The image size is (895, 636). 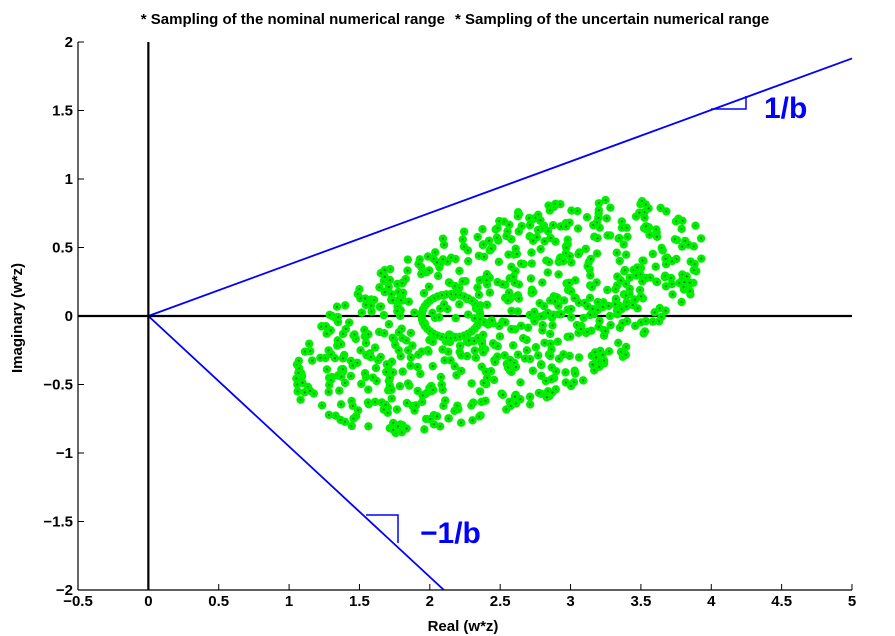 What do you see at coordinates (382, 528) in the screenshot?
I see `slope-mark-lower` at bounding box center [382, 528].